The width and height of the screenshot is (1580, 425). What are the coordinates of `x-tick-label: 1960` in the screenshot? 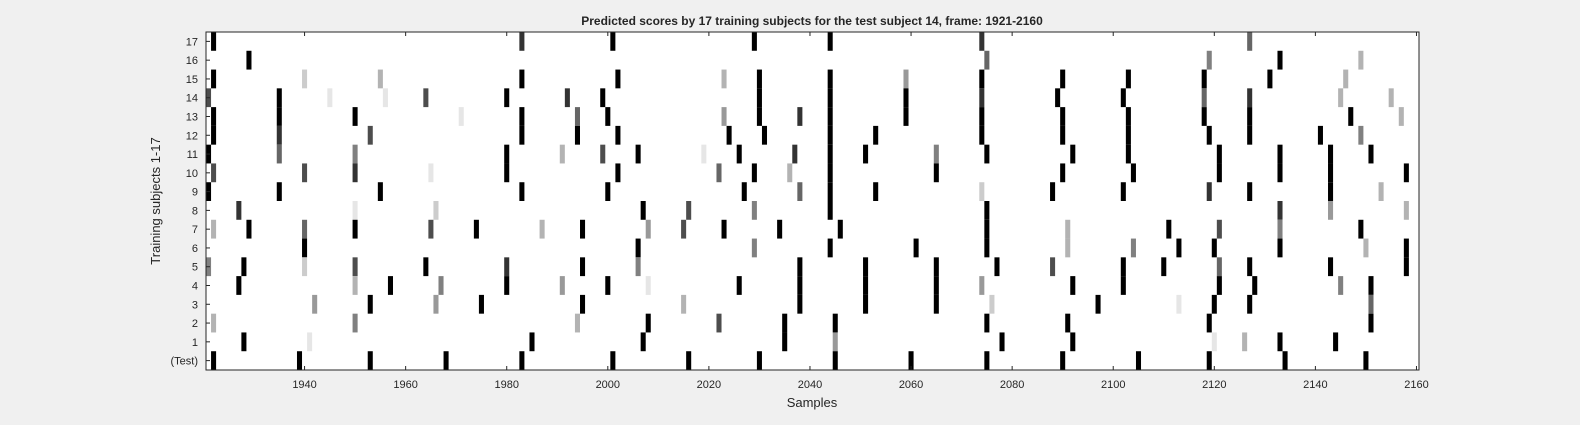 It's located at (405, 385).